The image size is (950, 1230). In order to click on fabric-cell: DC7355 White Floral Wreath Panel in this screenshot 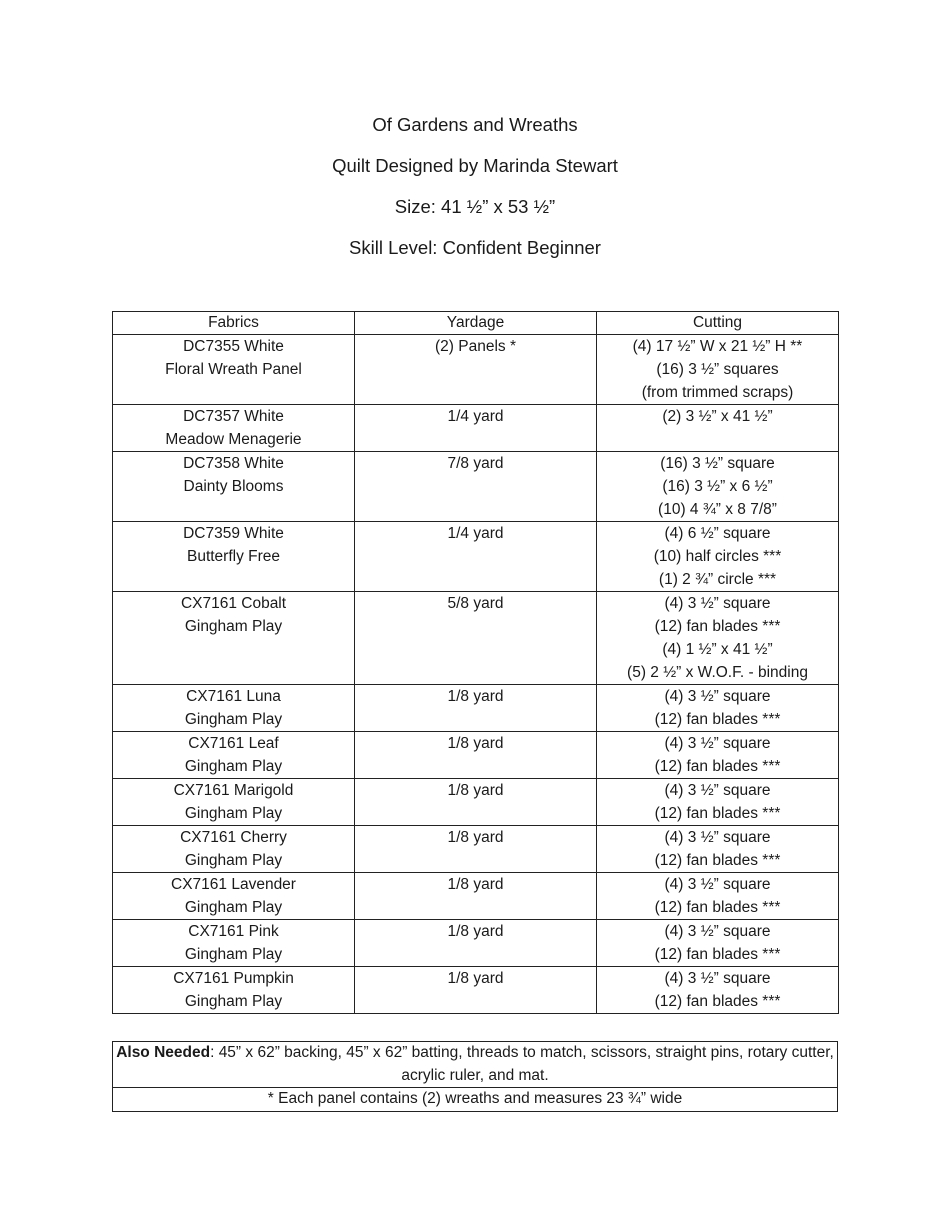, I will do `click(233, 369)`.